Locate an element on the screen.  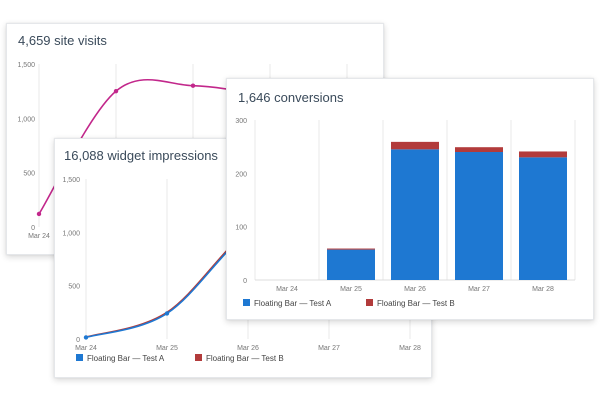
y-tick-label: 200 is located at coordinates (241, 174).